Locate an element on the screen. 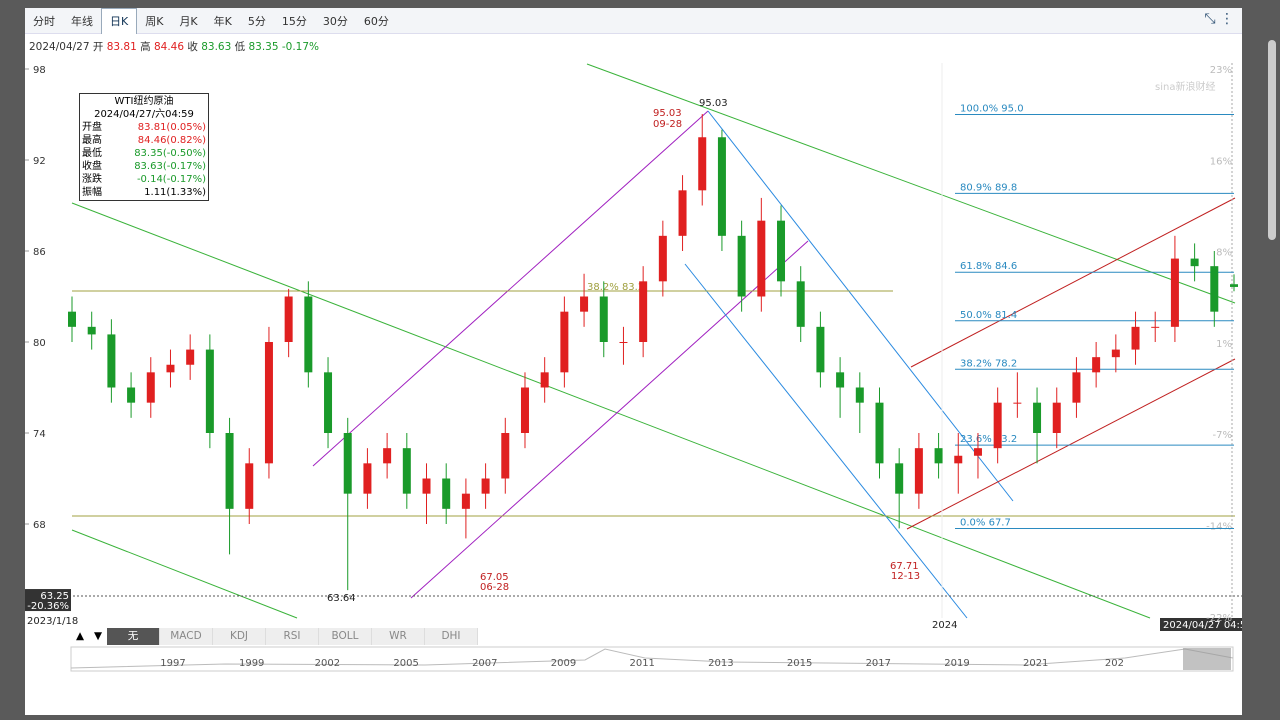 This screenshot has height=720, width=1280. fib-label: 23.6% 73.2 is located at coordinates (988, 439).